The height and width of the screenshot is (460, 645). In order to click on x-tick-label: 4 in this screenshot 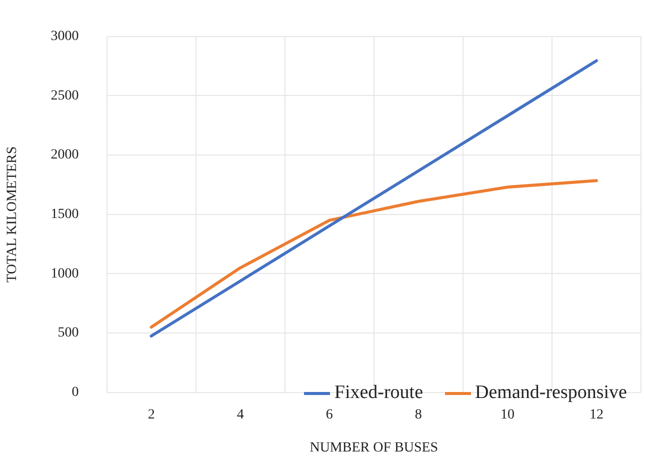, I will do `click(240, 414)`.